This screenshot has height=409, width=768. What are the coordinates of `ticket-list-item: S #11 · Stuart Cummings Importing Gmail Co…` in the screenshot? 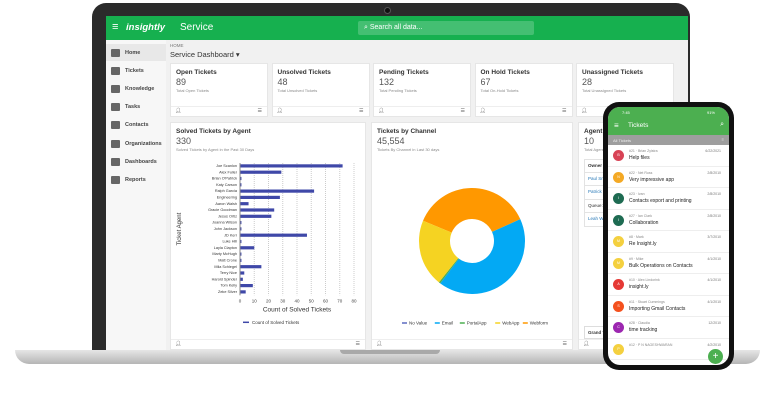 It's located at (668, 306).